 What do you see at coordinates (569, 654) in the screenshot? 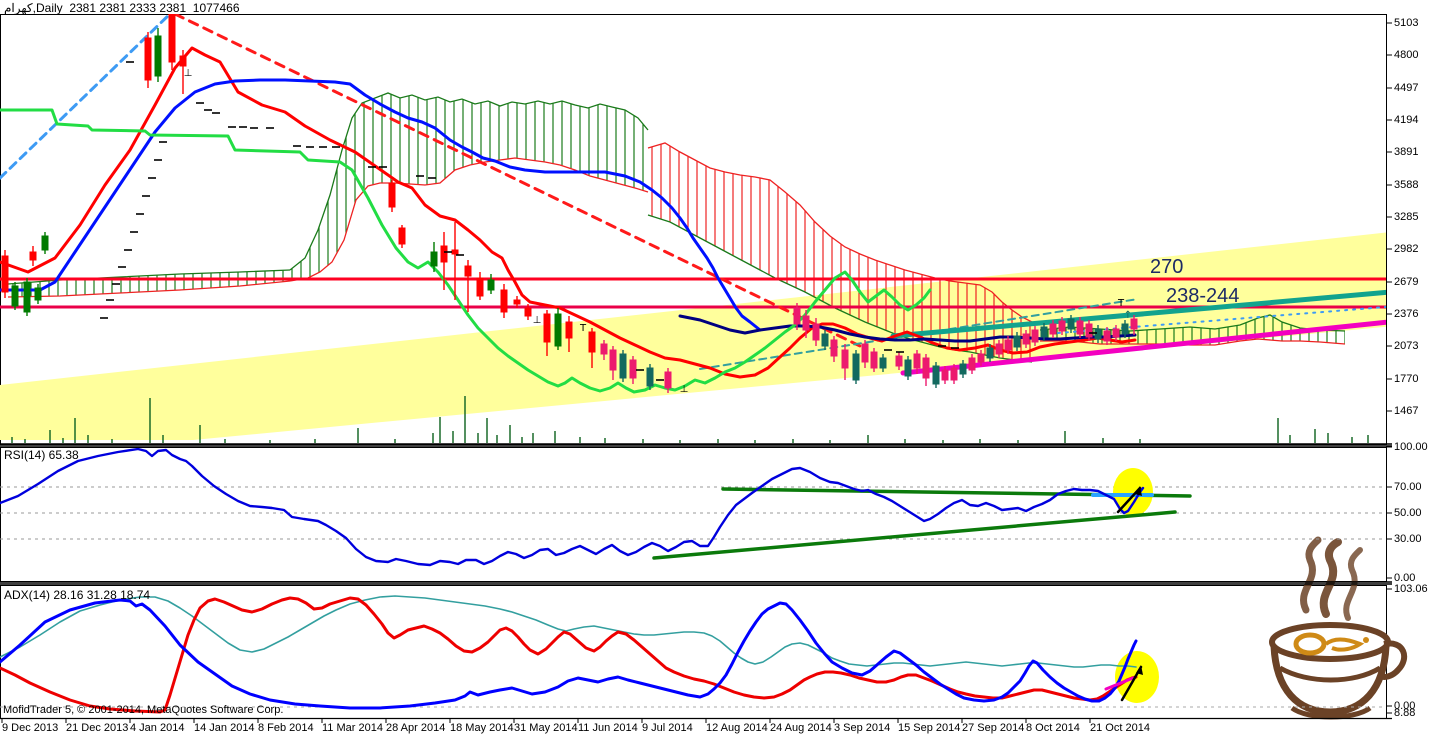
I see `adx-main-line` at bounding box center [569, 654].